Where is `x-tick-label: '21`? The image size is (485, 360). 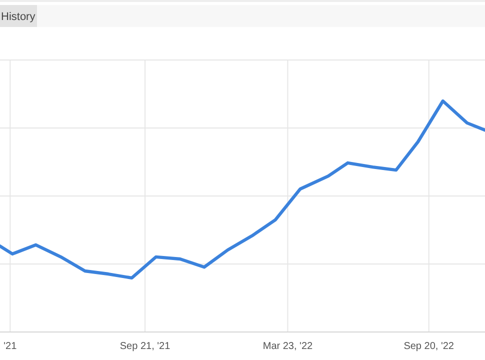
x-tick-label: '21 is located at coordinates (11, 346).